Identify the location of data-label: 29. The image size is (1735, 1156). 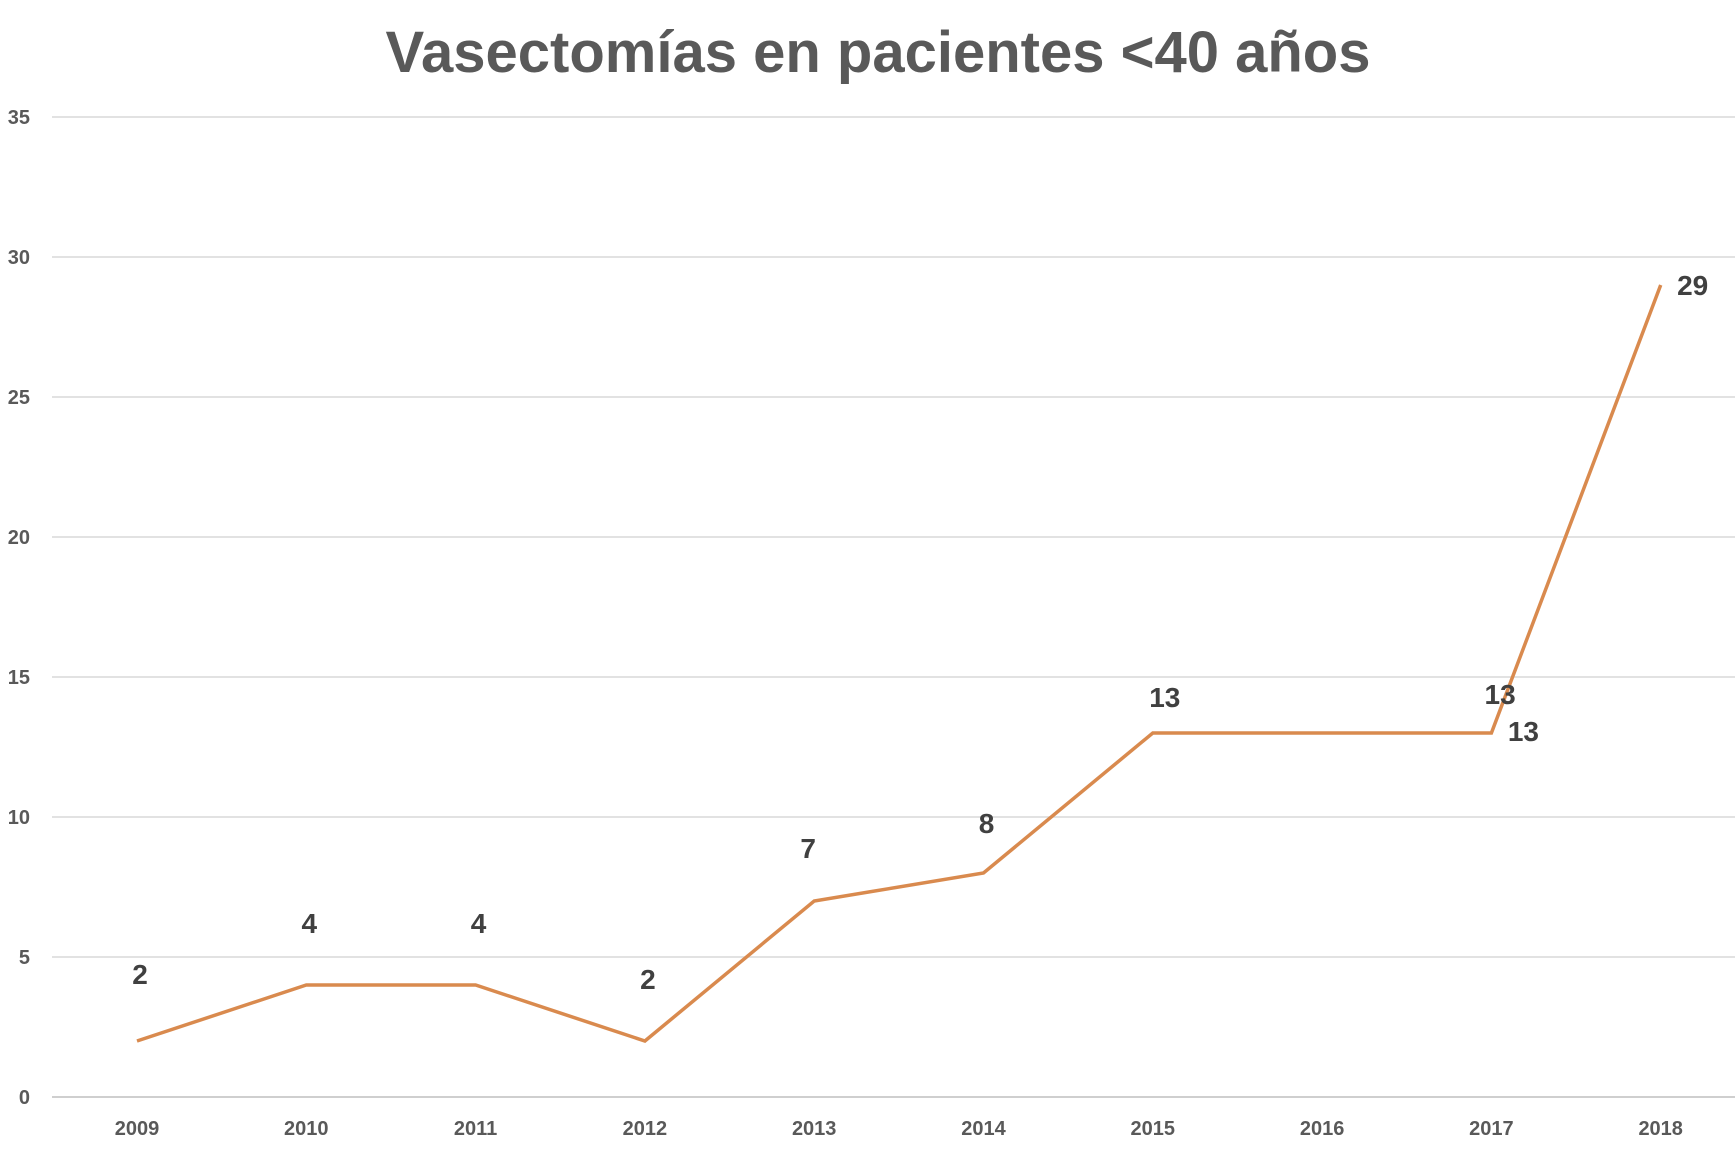
(1692, 285).